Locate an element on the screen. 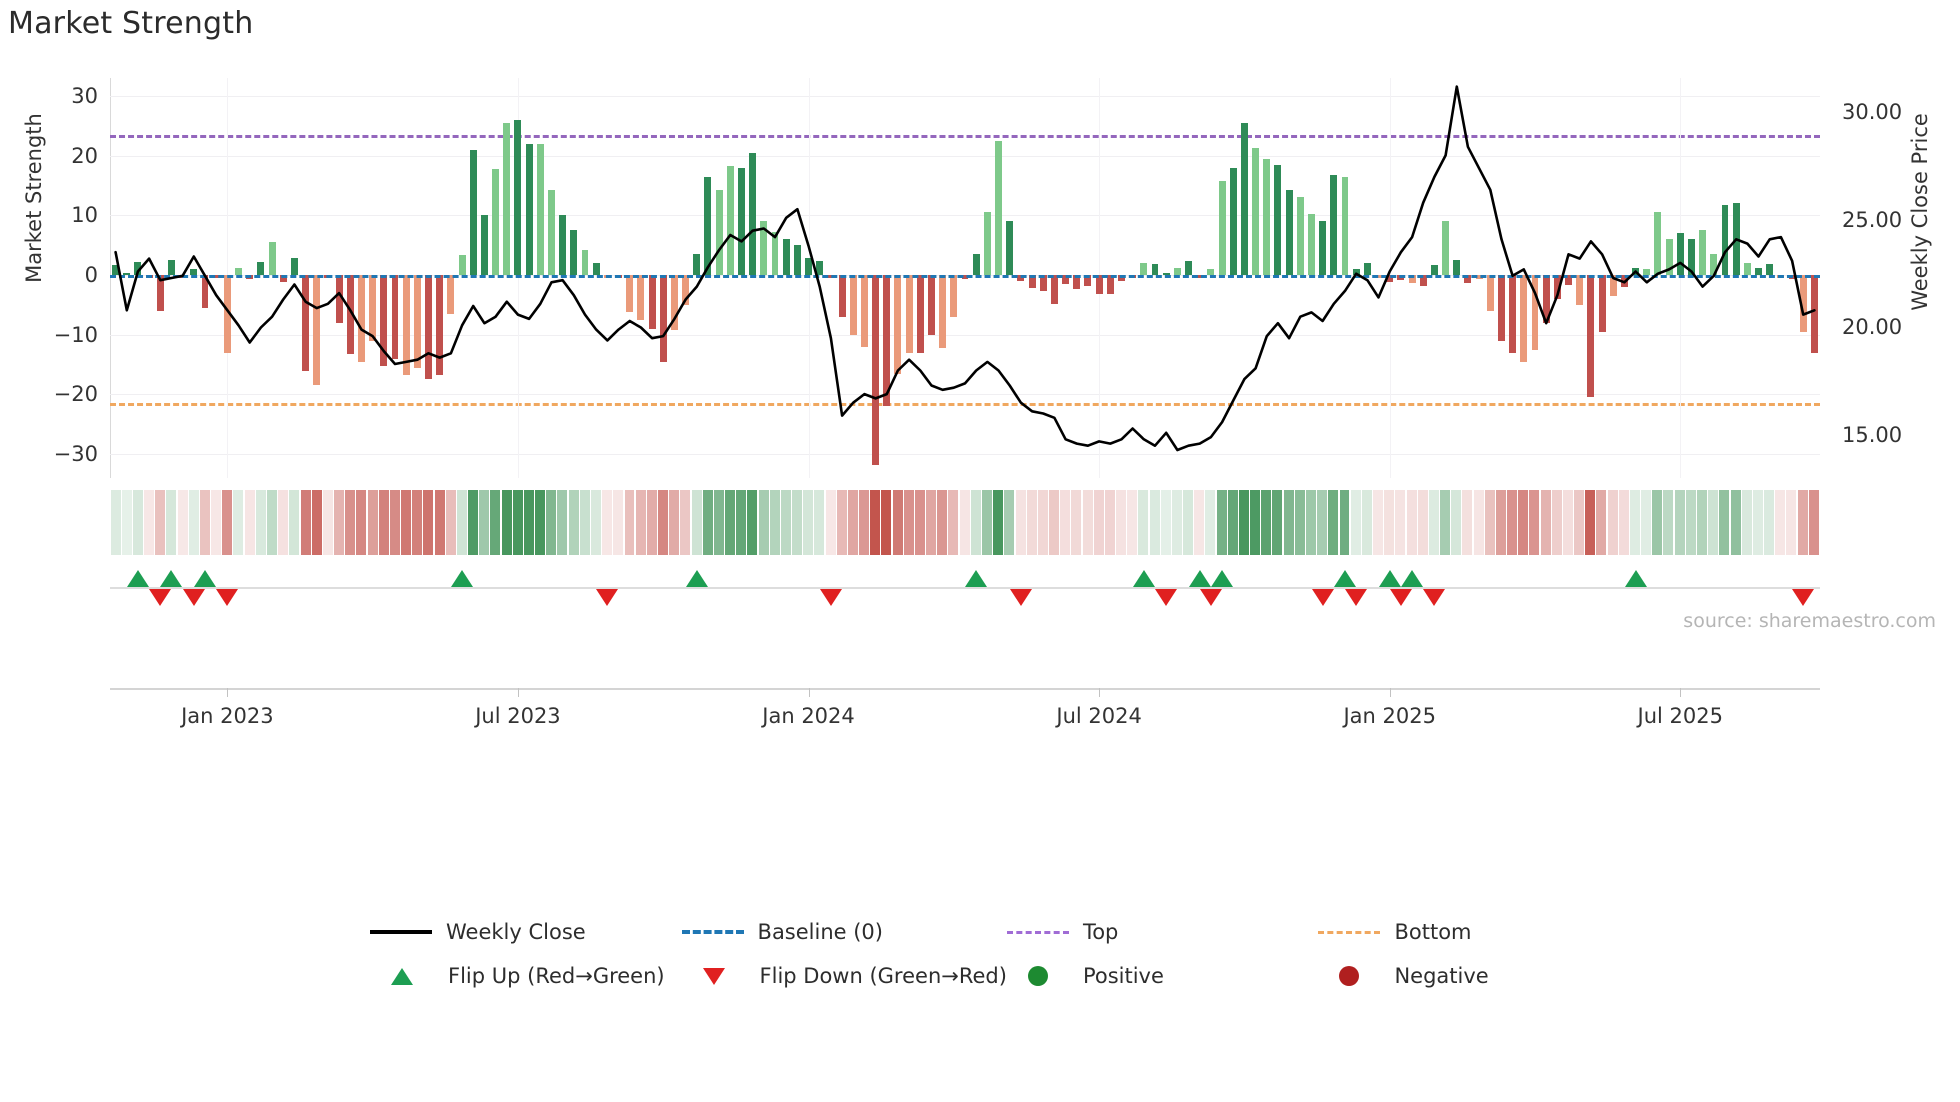 This screenshot has width=1960, height=1102. legend-item: Positive is located at coordinates (1163, 976).